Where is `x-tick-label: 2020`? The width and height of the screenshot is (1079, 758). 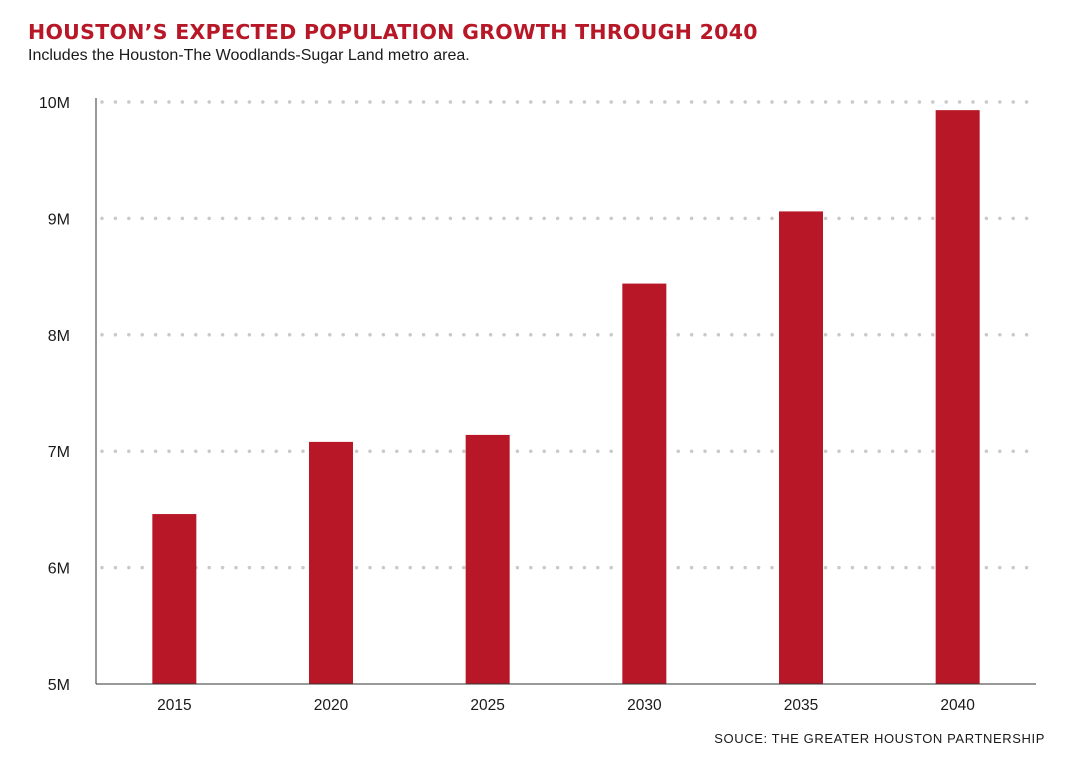
x-tick-label: 2020 is located at coordinates (331, 705).